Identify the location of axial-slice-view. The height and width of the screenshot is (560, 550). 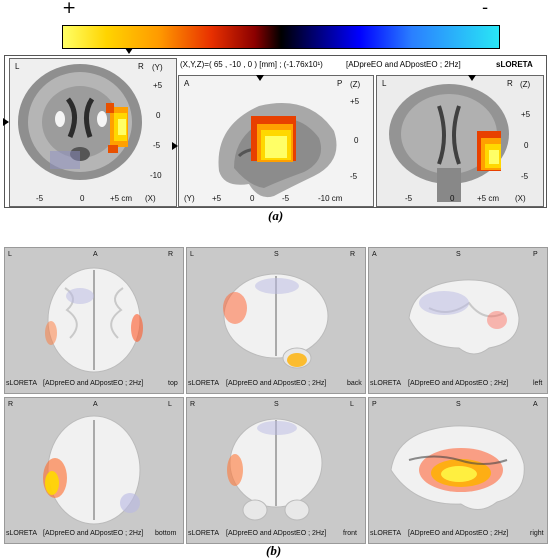
(93, 132).